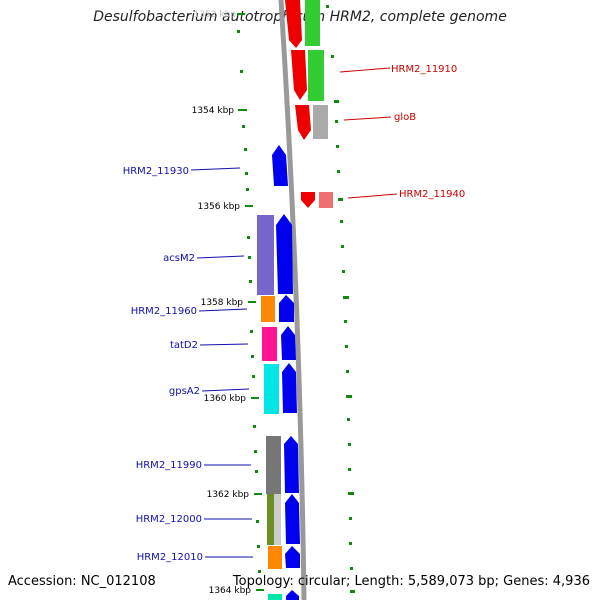 This screenshot has height=600, width=600. What do you see at coordinates (424, 69) in the screenshot?
I see `gene-label: HRM2_11910` at bounding box center [424, 69].